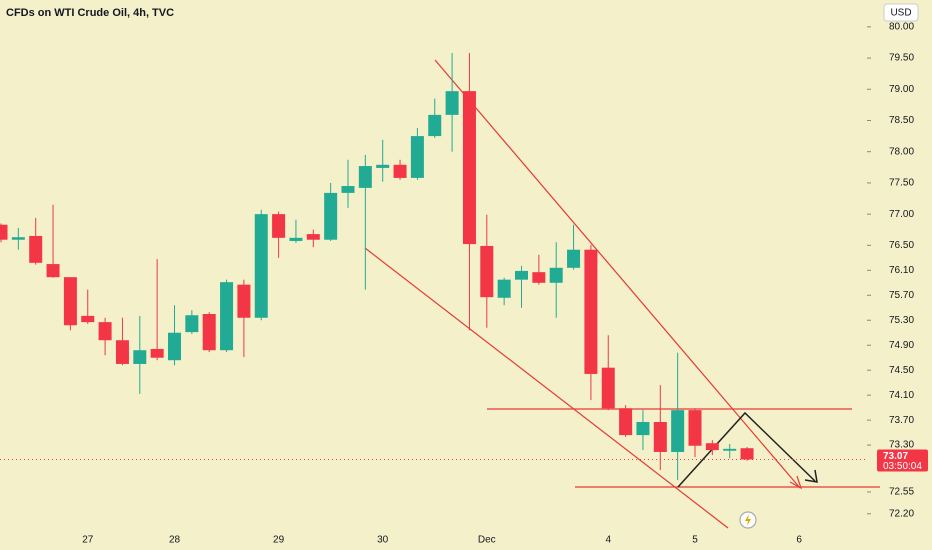 This screenshot has width=932, height=550. What do you see at coordinates (902, 466) in the screenshot?
I see `countdown: 03:50:04` at bounding box center [902, 466].